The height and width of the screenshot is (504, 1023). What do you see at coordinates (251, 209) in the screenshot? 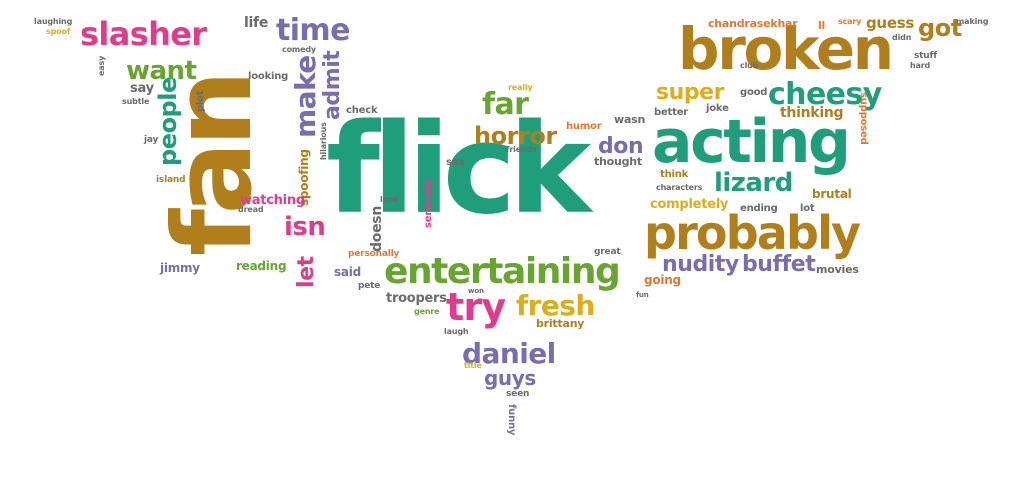
I see `word-dread: dread` at bounding box center [251, 209].